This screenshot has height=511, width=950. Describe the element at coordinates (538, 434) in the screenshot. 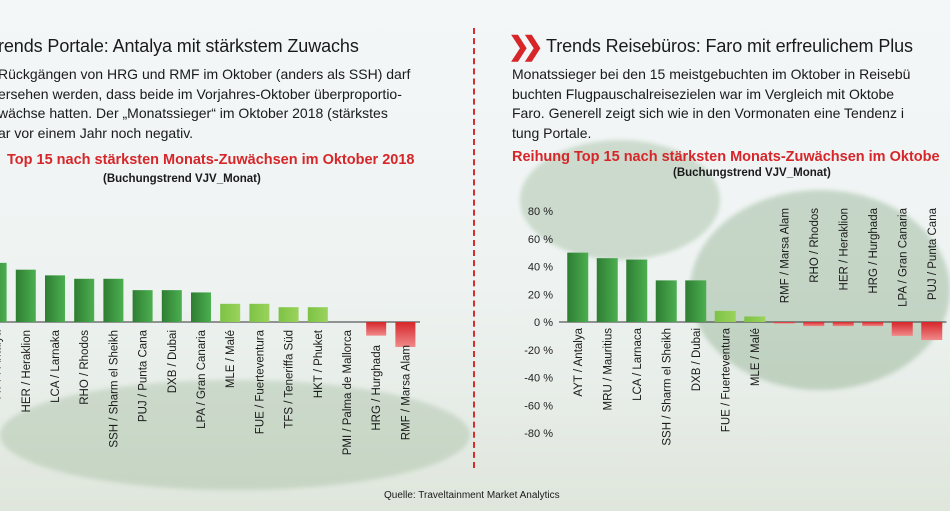

I see `y-tick-label: -80 %` at that location.